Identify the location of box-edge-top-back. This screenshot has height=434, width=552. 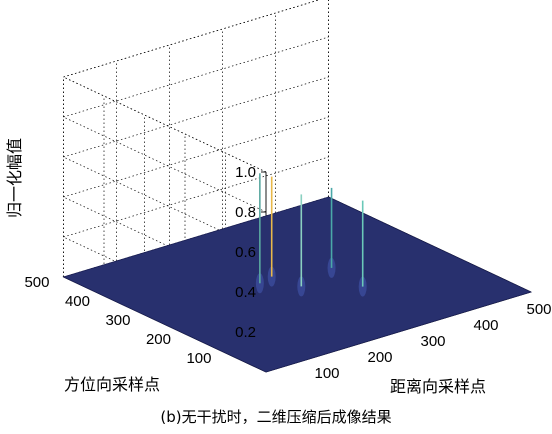
(191, 39).